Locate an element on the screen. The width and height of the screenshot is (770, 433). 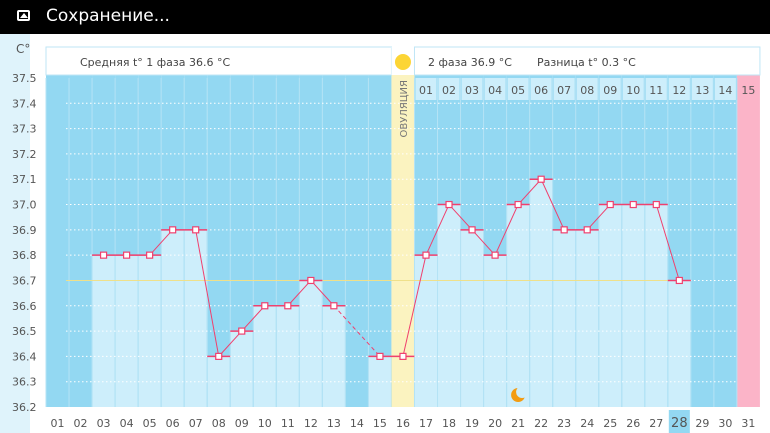
phase2-day-label: 05 is located at coordinates (518, 90).